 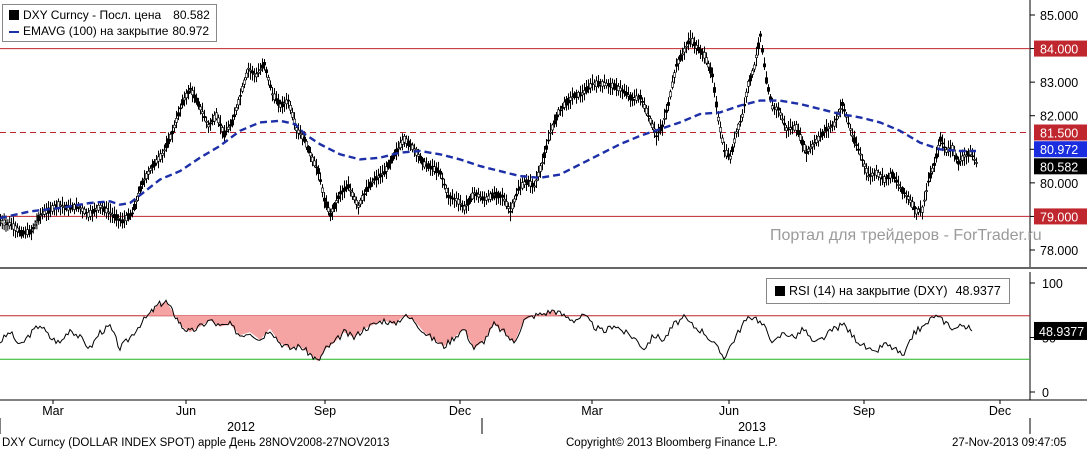 What do you see at coordinates (1060, 132) in the screenshot?
I see `reference-tag` at bounding box center [1060, 132].